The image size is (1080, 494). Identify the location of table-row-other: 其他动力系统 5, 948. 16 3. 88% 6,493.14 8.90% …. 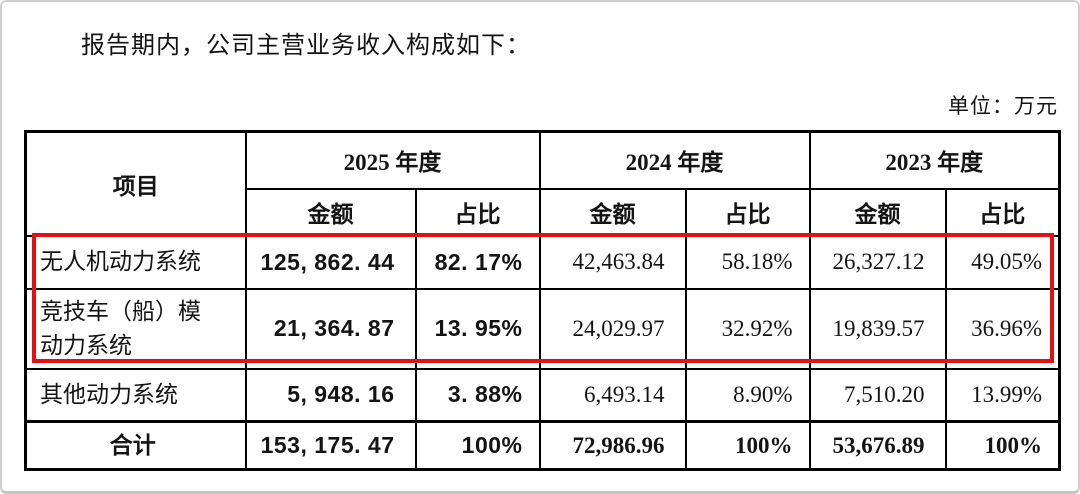
(542, 395).